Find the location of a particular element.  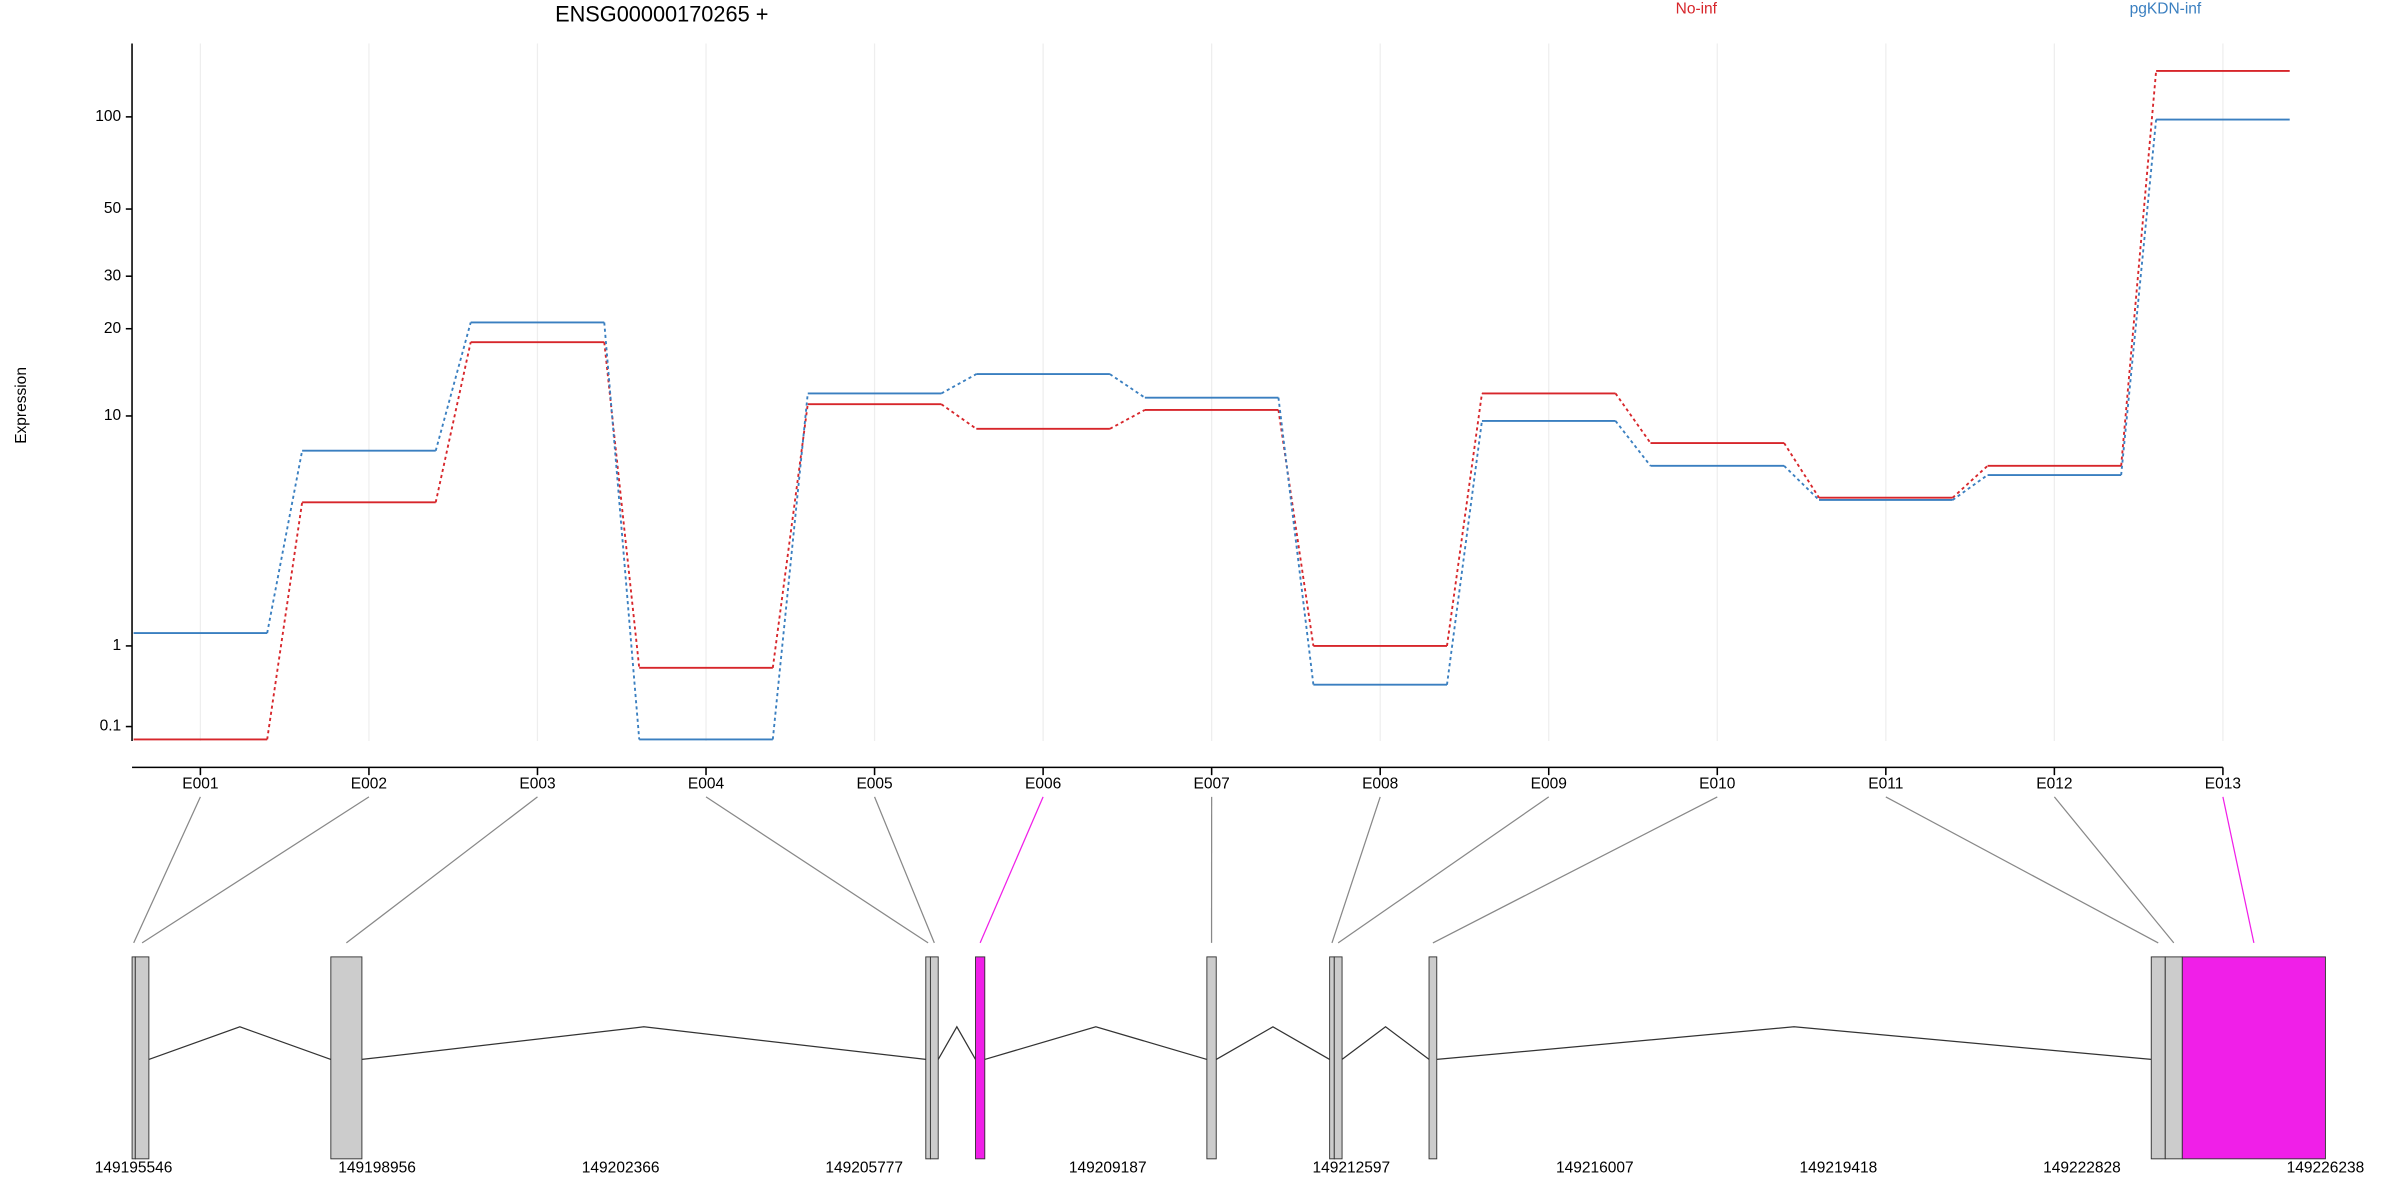

y-tick-label: 100 is located at coordinates (108, 116).